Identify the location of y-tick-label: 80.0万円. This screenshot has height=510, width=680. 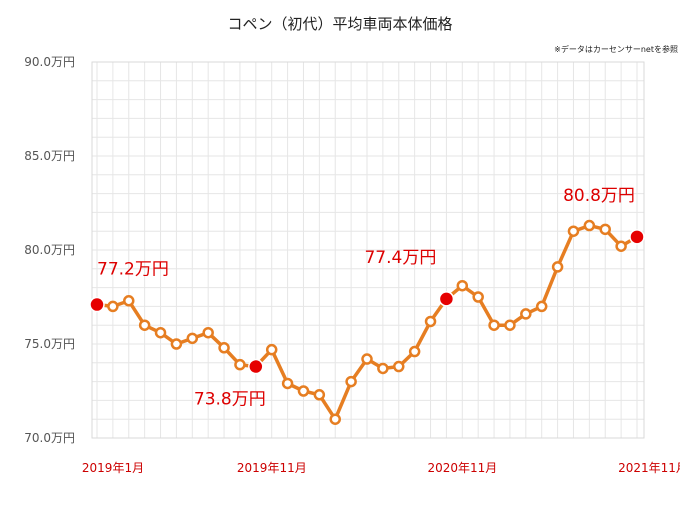
(49, 250).